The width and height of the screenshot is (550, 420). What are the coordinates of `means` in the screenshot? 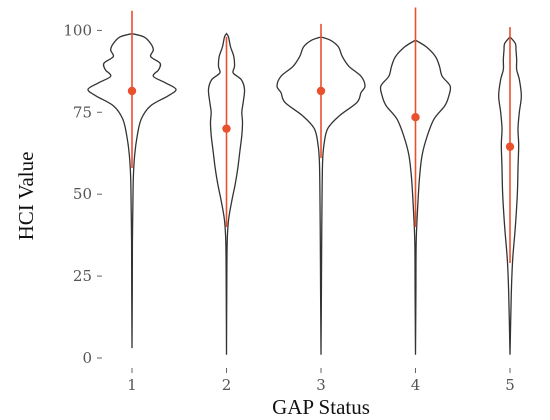 It's located at (321, 118).